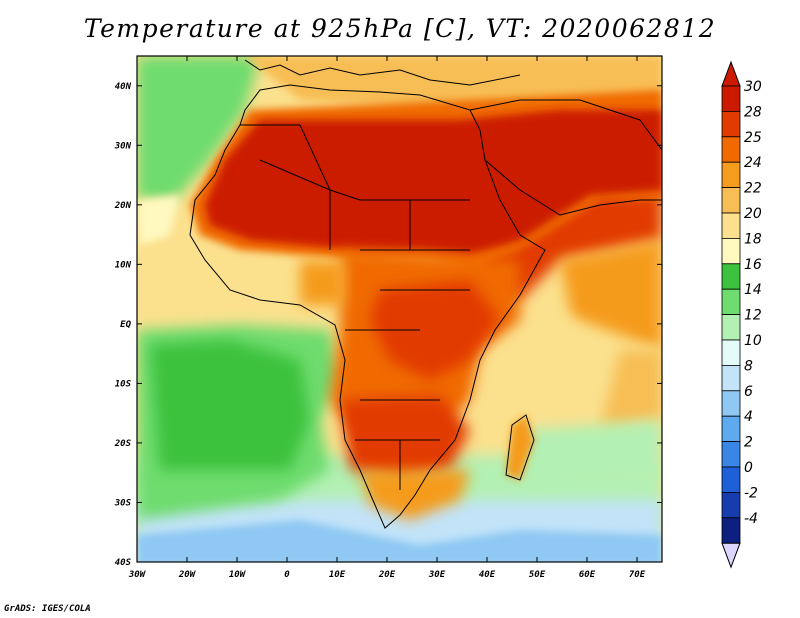 Image resolution: width=800 pixels, height=618 pixels. What do you see at coordinates (753, 87) in the screenshot?
I see `colorbar-label: 30` at bounding box center [753, 87].